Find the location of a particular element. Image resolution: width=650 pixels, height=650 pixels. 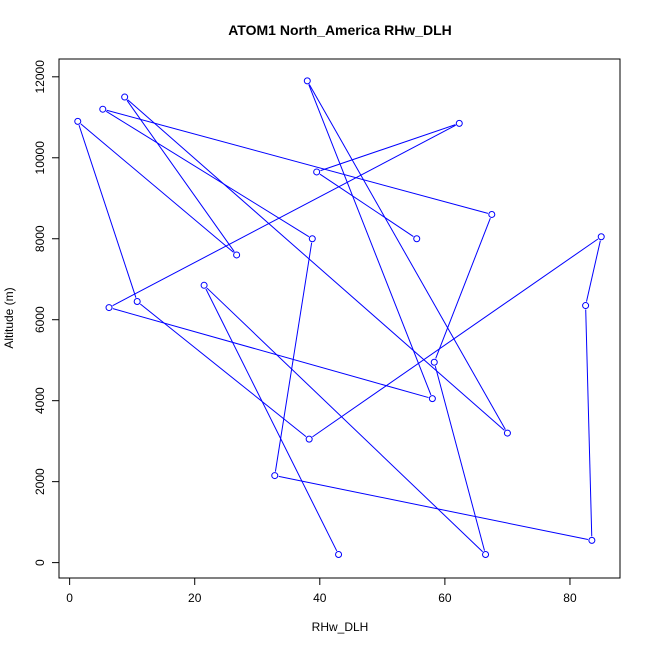

y-tick-label: 10000 is located at coordinates (40, 158).